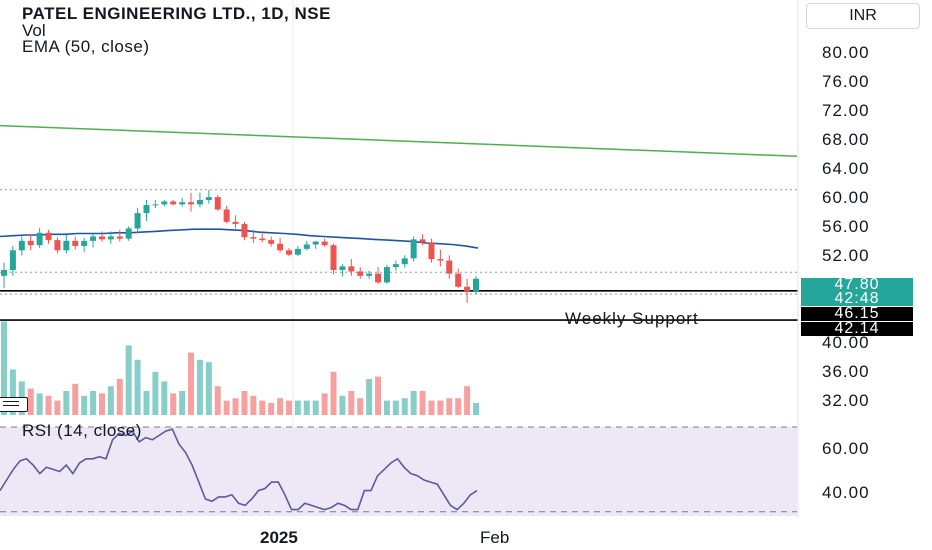 The height and width of the screenshot is (550, 932). I want to click on last-price-tag: 47.80, so click(857, 285).